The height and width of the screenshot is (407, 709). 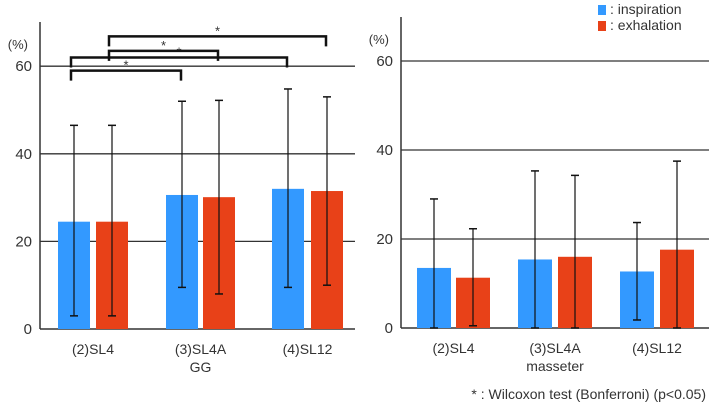 What do you see at coordinates (555, 366) in the screenshot?
I see `x-tick-label: masseter` at bounding box center [555, 366].